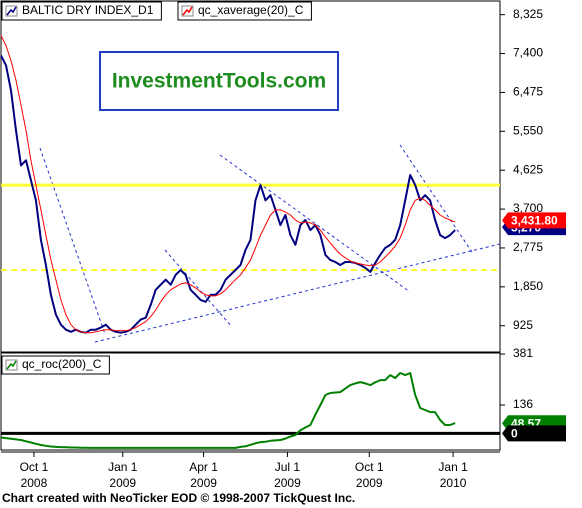  Describe the element at coordinates (528, 53) in the screenshot. I see `y-tick-label: 7,400` at that location.